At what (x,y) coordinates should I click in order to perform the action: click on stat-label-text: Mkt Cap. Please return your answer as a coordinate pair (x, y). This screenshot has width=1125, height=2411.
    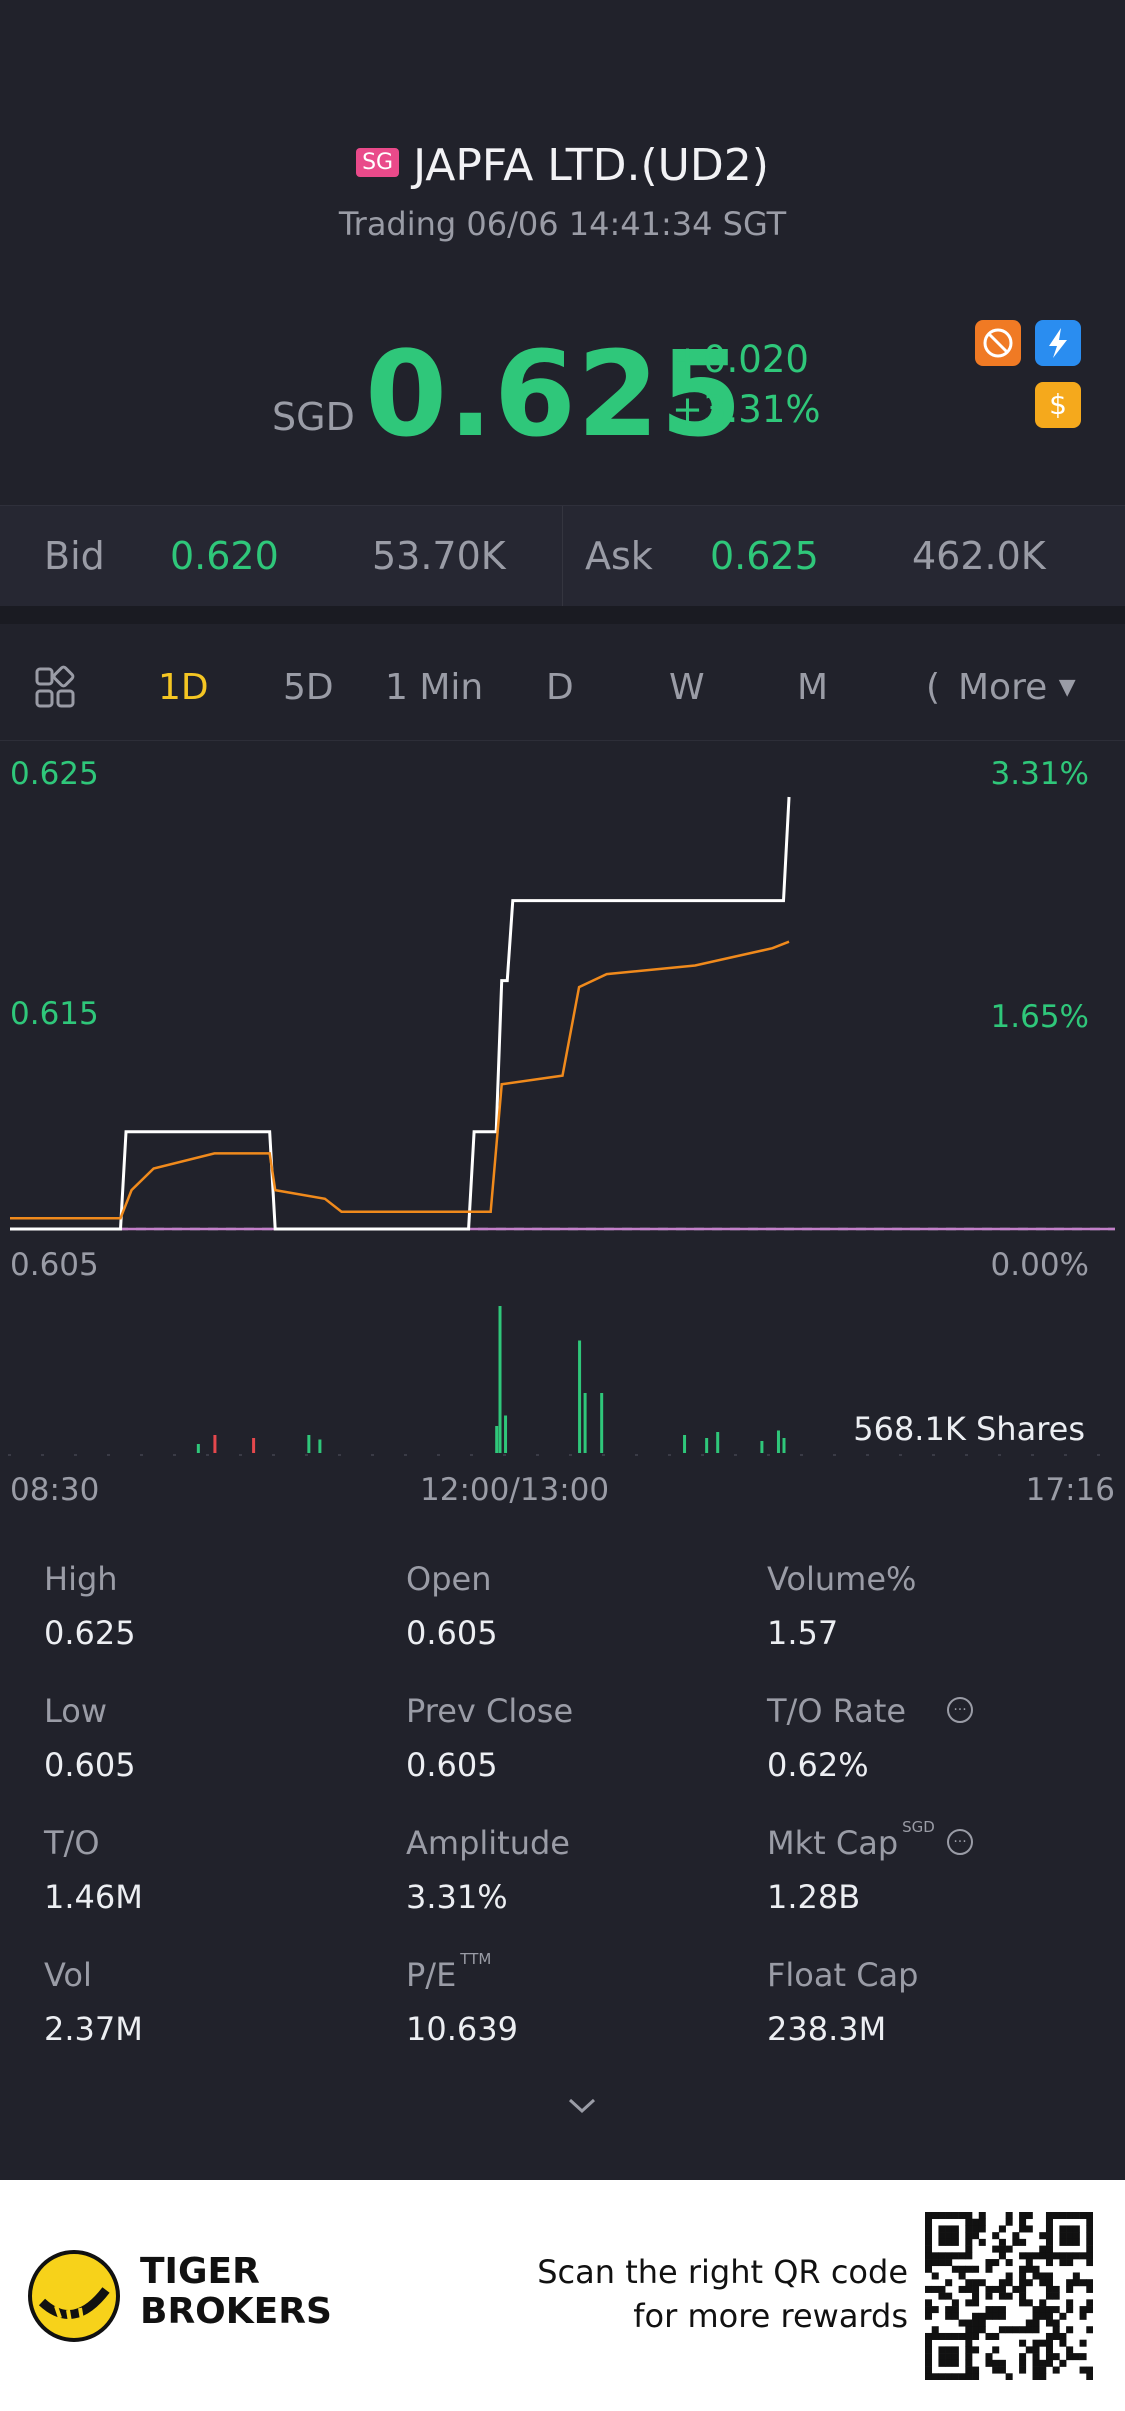
    Looking at the image, I should click on (833, 1843).